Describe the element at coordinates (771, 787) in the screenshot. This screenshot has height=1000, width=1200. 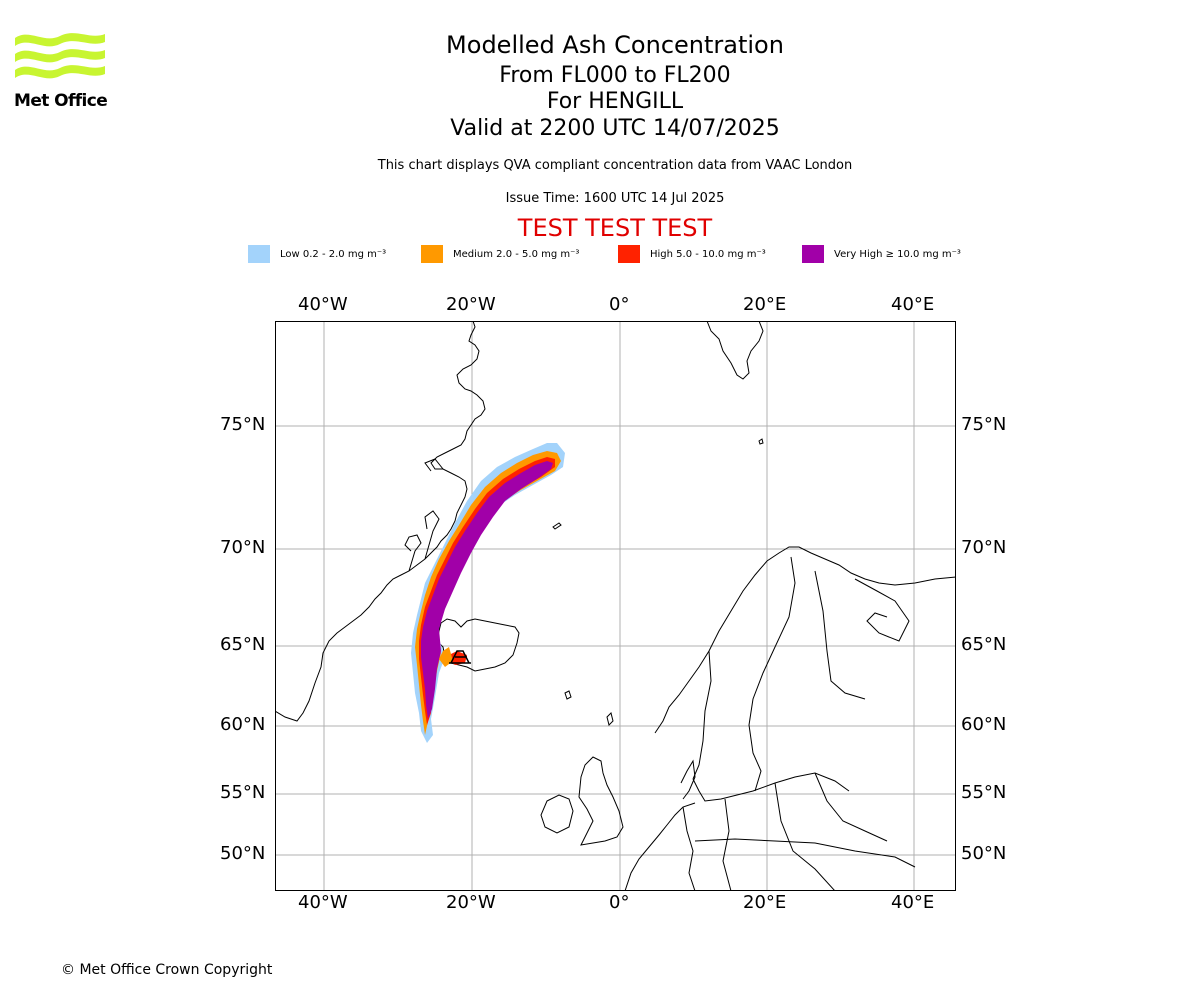
I see `coast-baltic` at that location.